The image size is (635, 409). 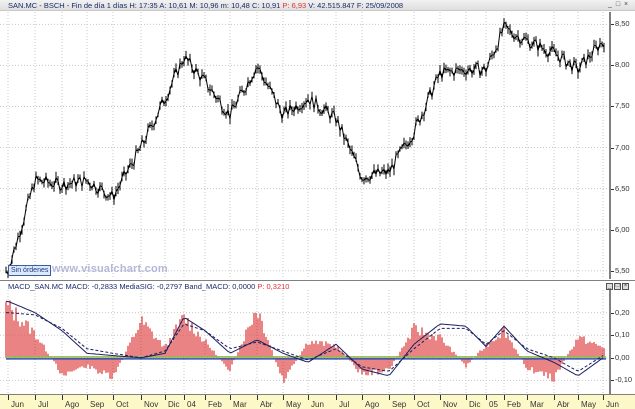 What do you see at coordinates (273, 286) in the screenshot?
I see `histogram-value: P: 0,3210` at bounding box center [273, 286].